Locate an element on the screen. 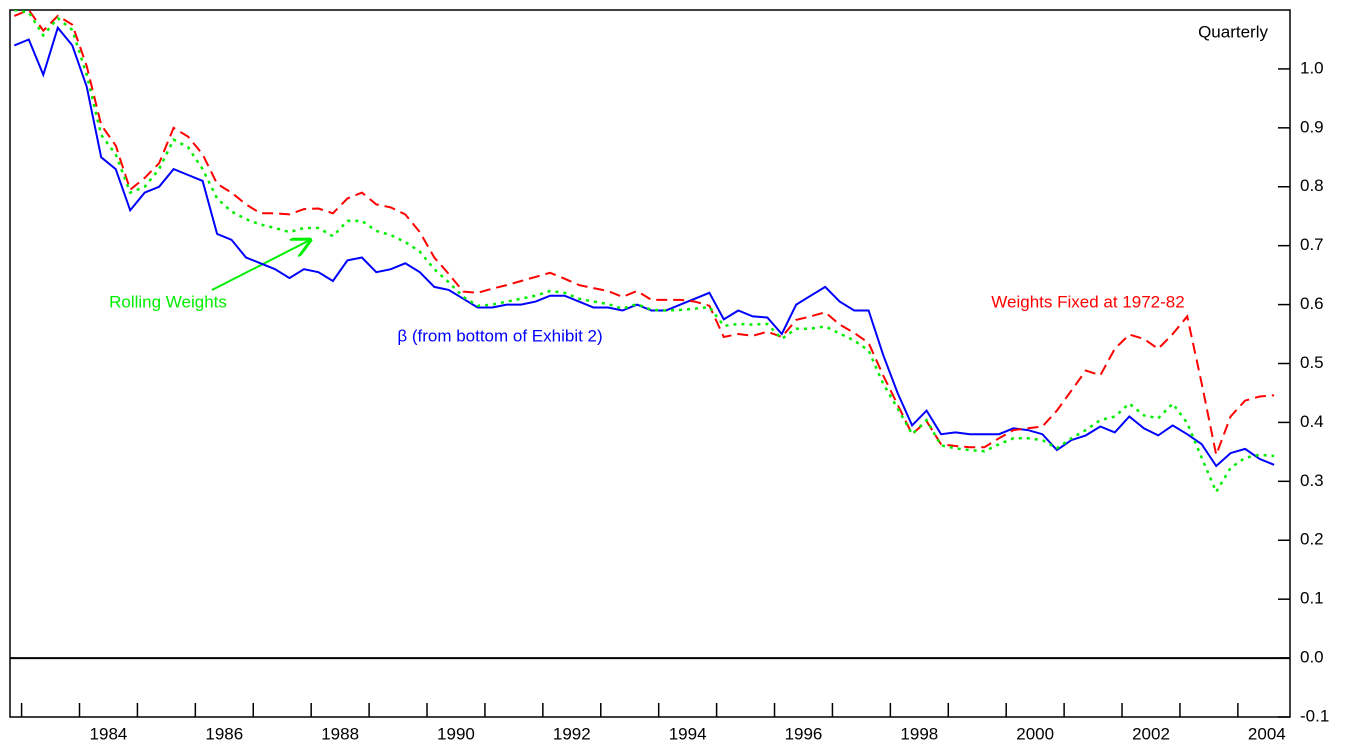 This screenshot has height=754, width=1356. y-tick-label: -0.1 is located at coordinates (1314, 715).